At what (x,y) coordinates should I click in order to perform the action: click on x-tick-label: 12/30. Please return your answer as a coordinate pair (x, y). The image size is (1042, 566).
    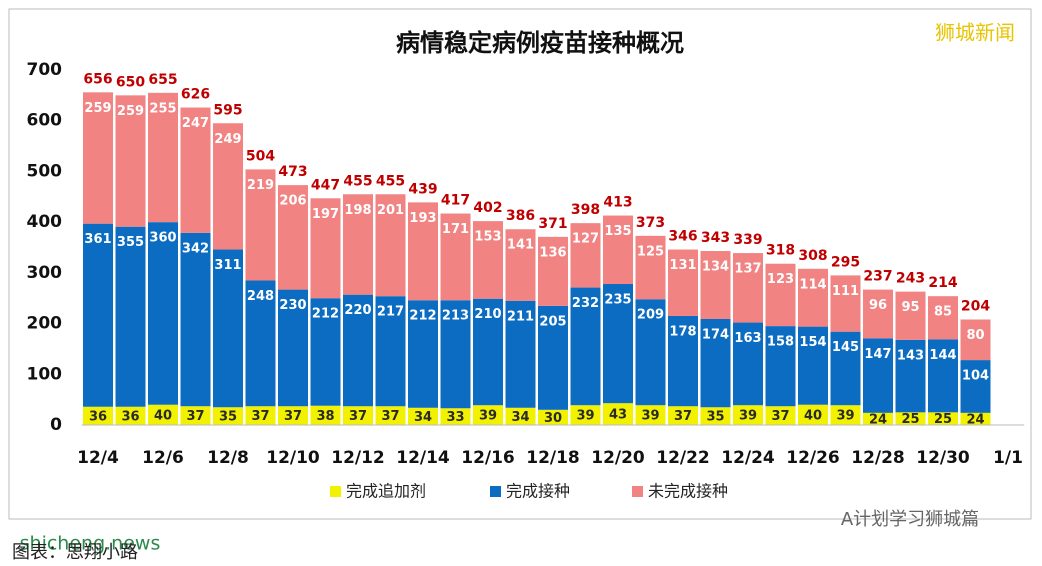
    Looking at the image, I should click on (943, 458).